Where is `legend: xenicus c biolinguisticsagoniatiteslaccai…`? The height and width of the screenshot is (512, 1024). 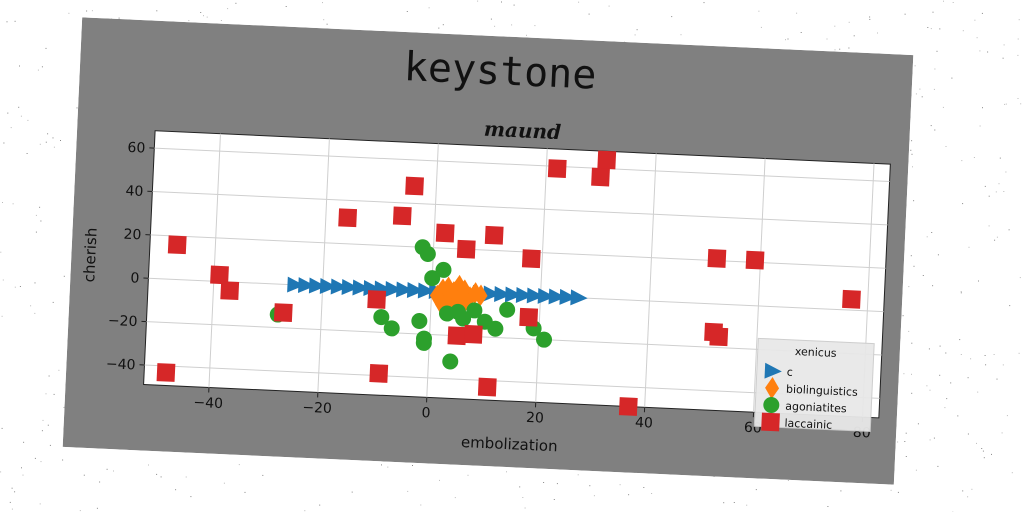
legend: xenicus c biolinguisticsagoniatiteslaccai… is located at coordinates (814, 385).